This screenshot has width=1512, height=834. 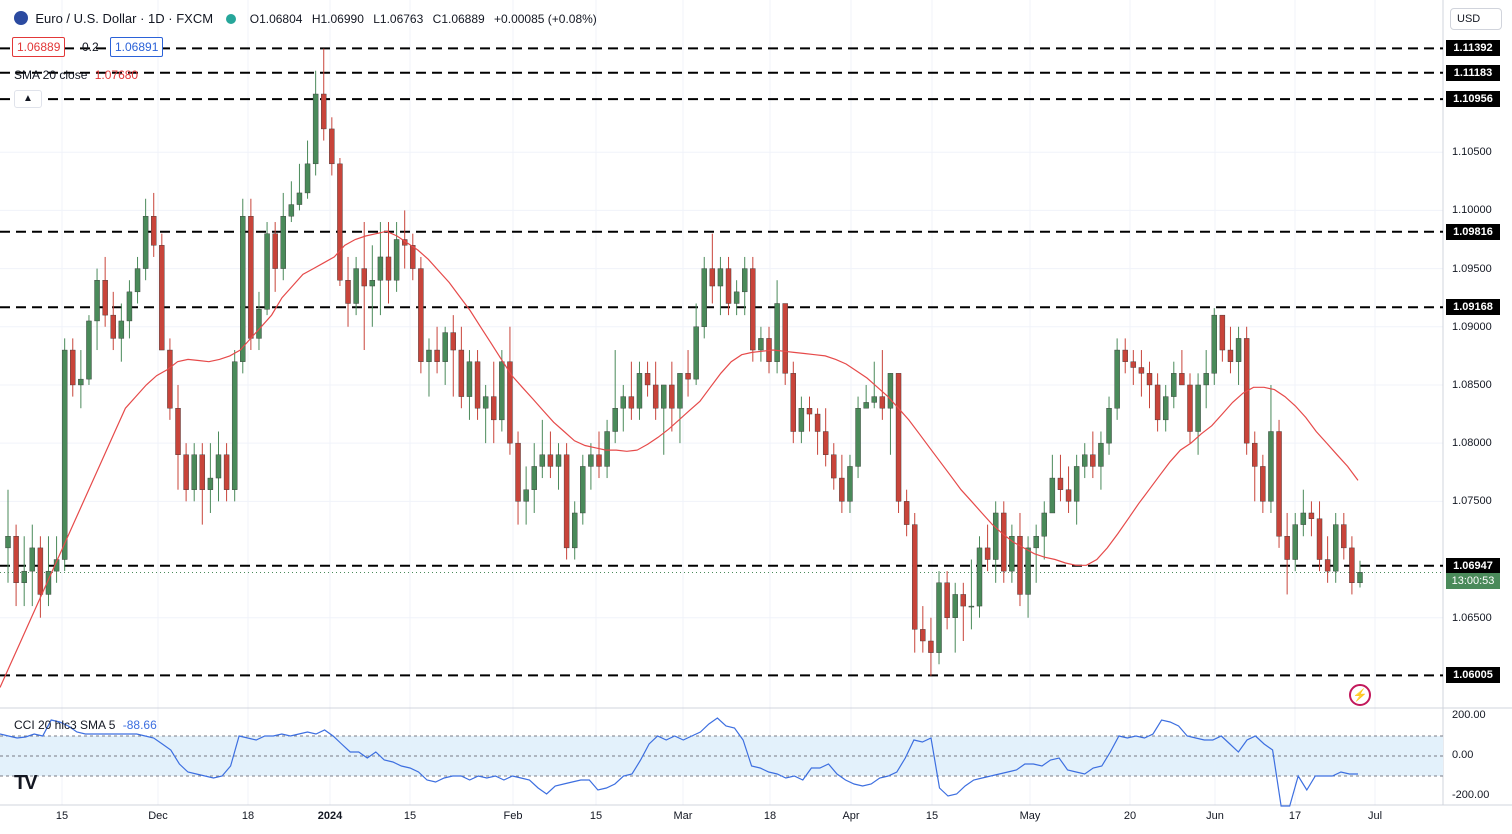 What do you see at coordinates (1472, 617) in the screenshot?
I see `price-tick-label: 1.06500` at bounding box center [1472, 617].